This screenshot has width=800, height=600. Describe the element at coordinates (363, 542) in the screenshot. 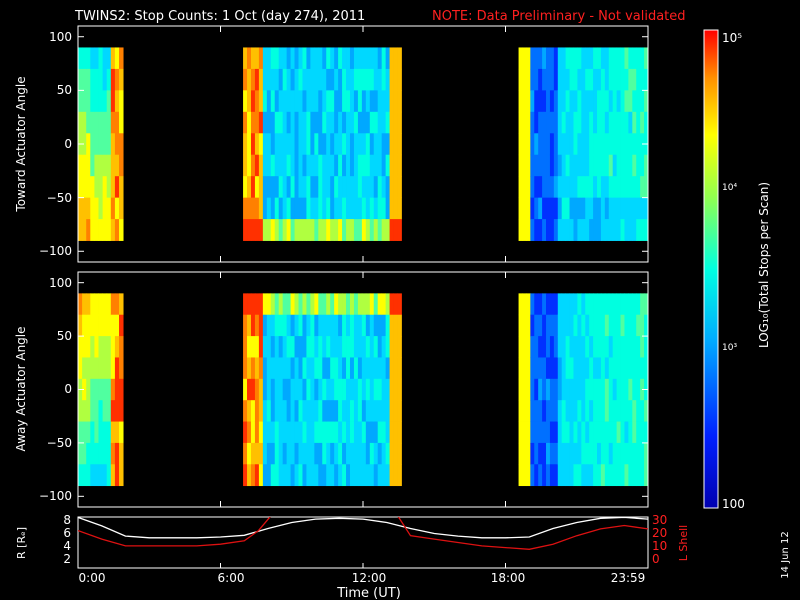

I see `line-panel-frame` at that location.